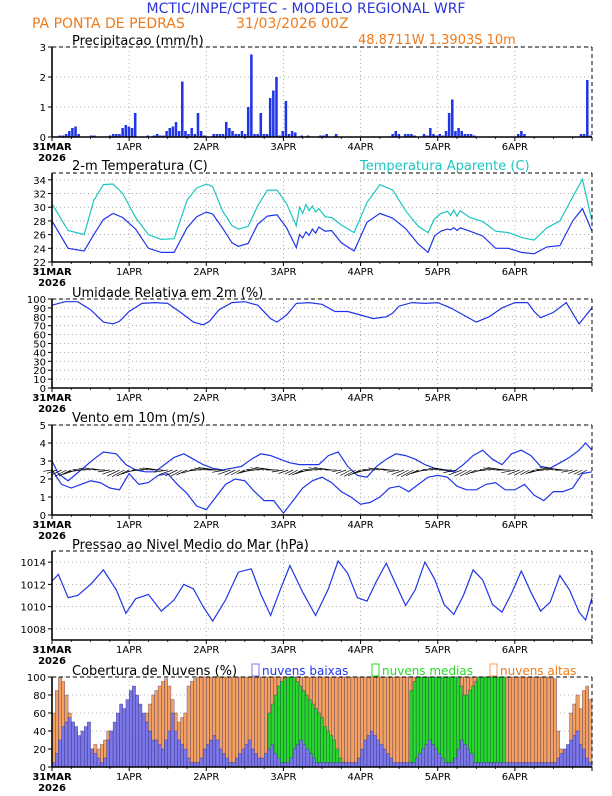 Image resolution: width=612 pixels, height=796 pixels. I want to click on y-tick-label: 60, so click(39, 714).